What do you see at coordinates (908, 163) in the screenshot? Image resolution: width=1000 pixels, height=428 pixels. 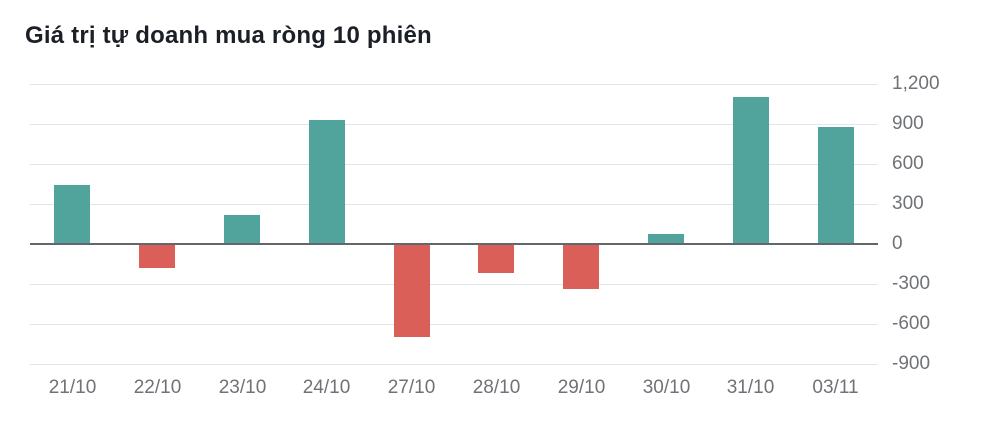 I see `y-axis-label-600: 600` at bounding box center [908, 163].